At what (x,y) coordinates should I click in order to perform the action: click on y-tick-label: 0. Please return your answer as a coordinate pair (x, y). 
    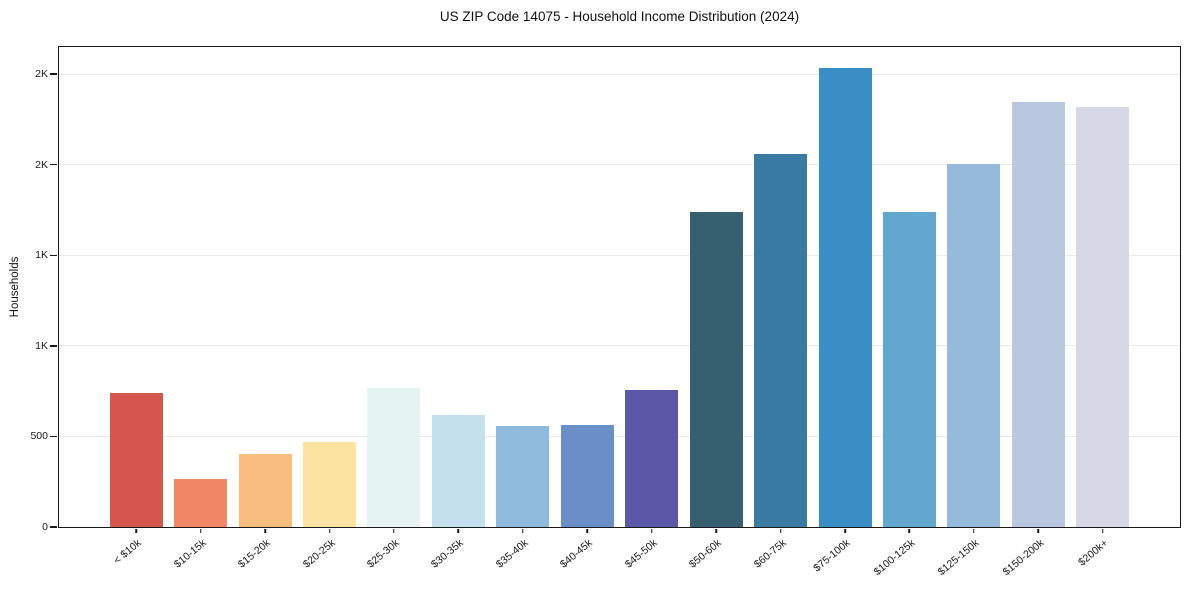
    Looking at the image, I should click on (45, 527).